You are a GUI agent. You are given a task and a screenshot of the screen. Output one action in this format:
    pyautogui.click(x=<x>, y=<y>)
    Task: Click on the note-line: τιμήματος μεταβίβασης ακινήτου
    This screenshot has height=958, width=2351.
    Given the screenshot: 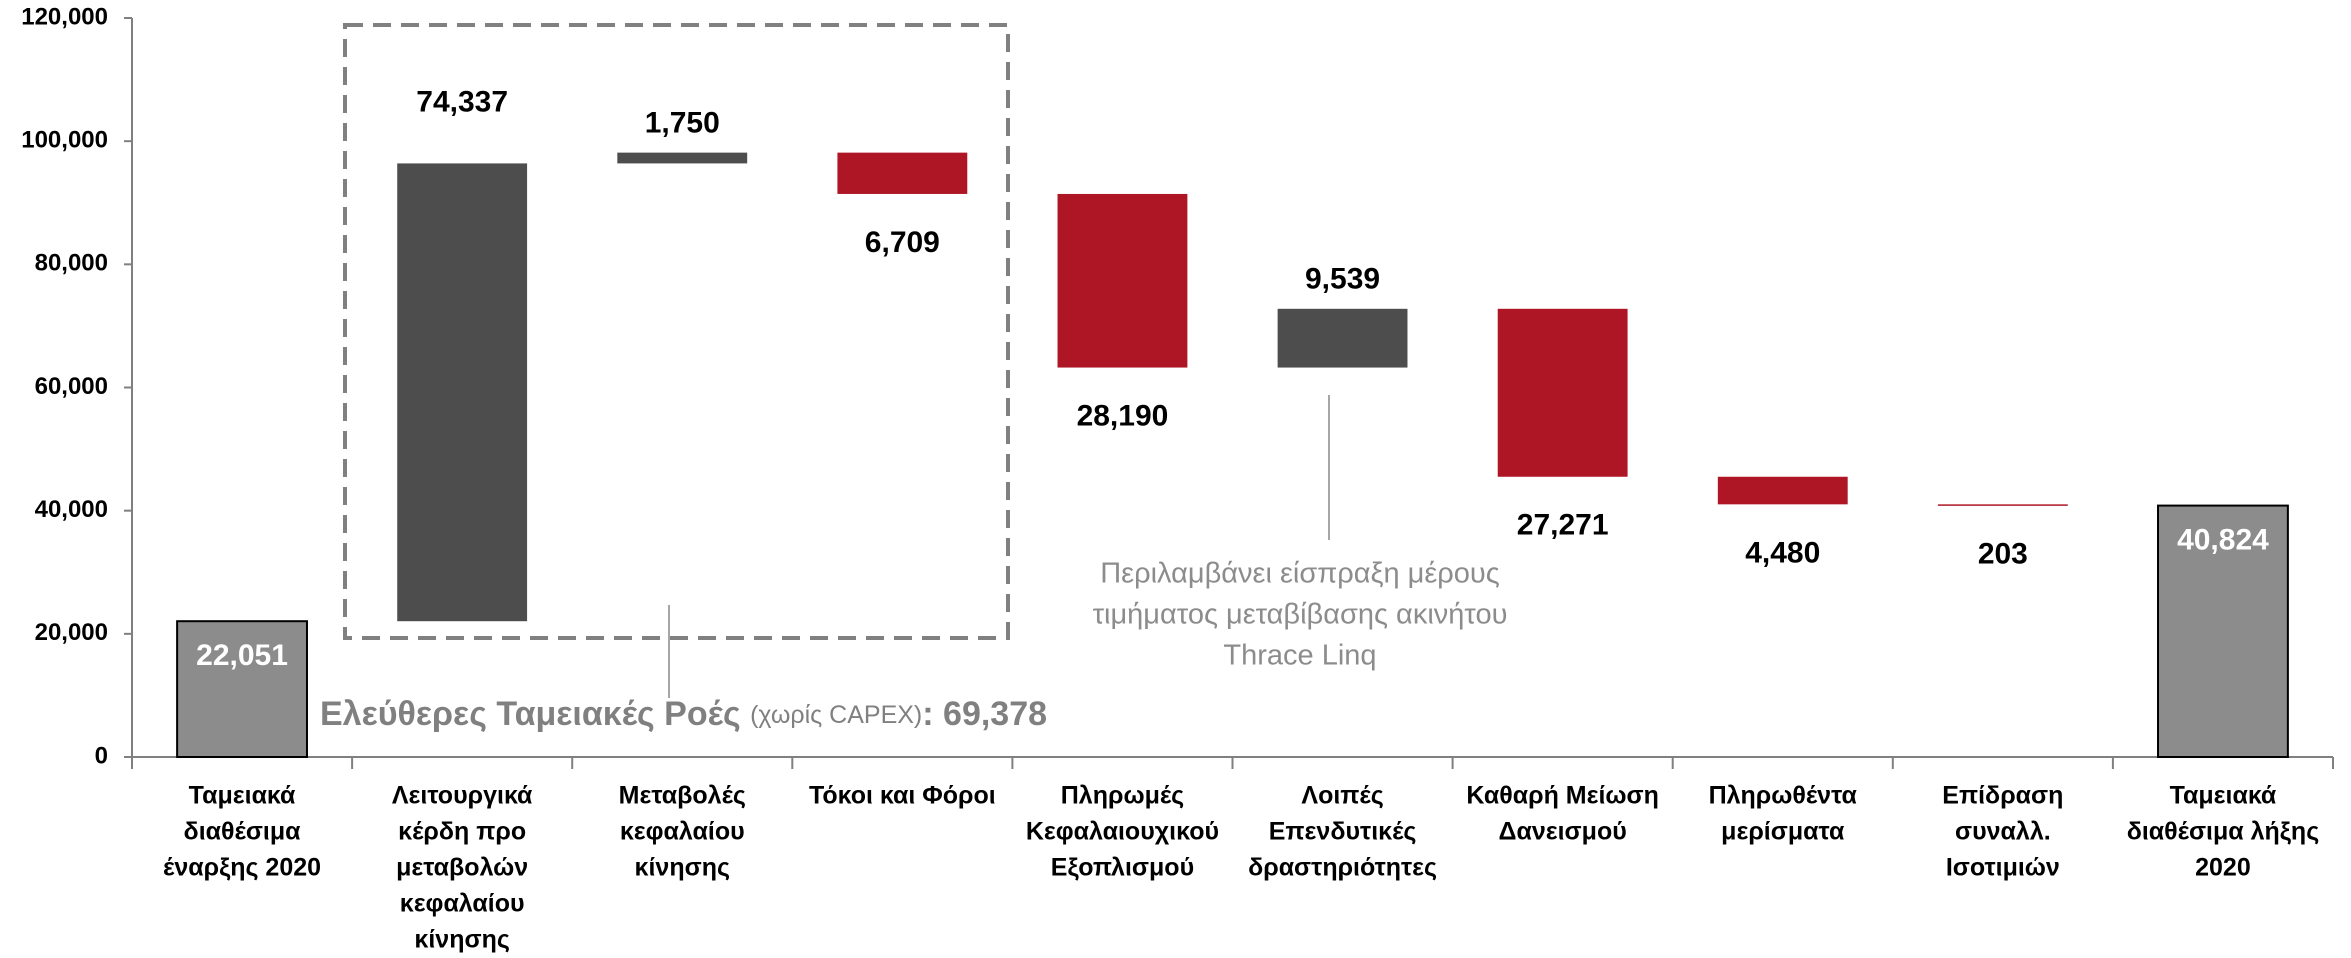 What is the action you would take?
    pyautogui.click(x=1300, y=615)
    